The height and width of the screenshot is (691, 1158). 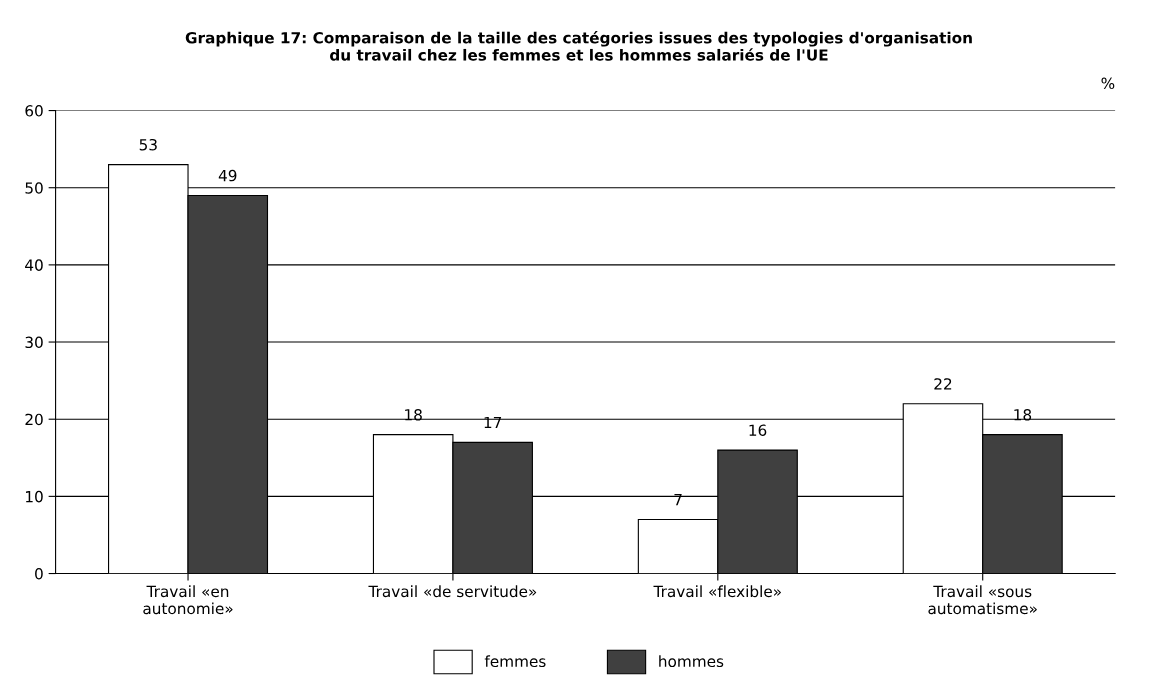 I want to click on data-label: 17, so click(x=493, y=422).